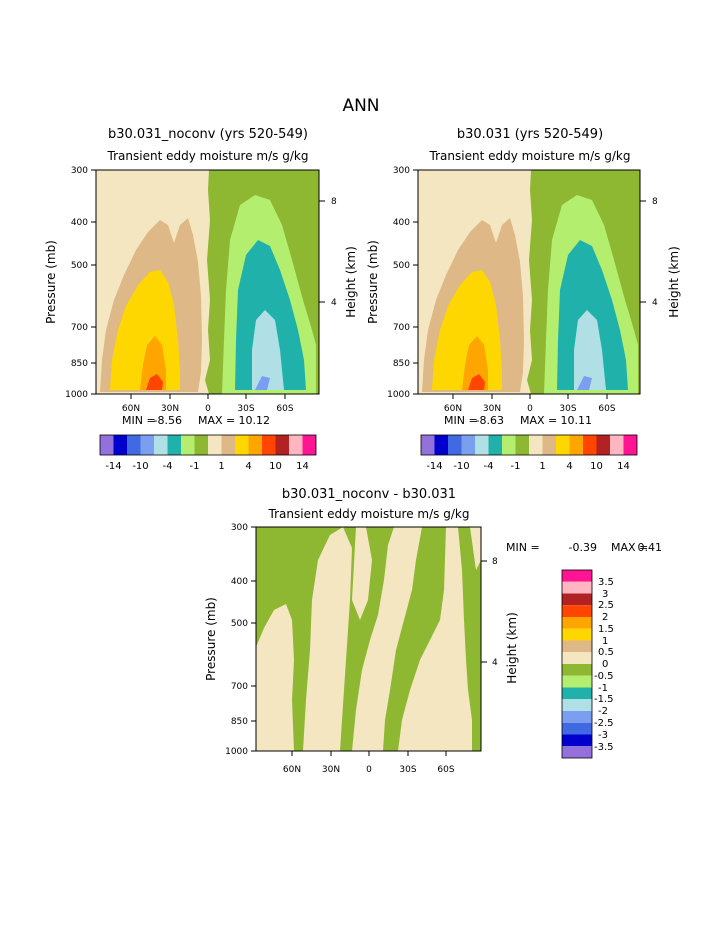 The height and width of the screenshot is (935, 723). Describe the element at coordinates (275, 466) in the screenshot. I see `colorbar-label: 10` at that location.